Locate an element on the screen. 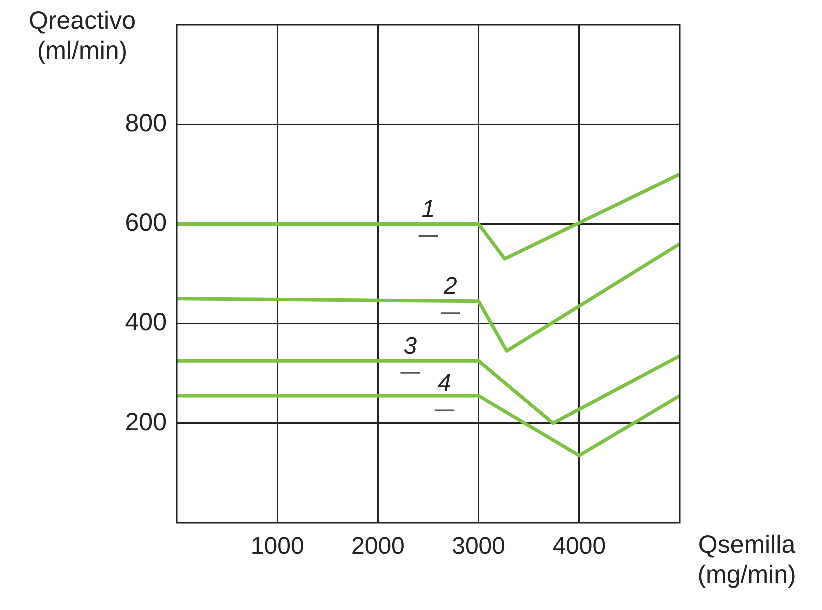  x-axis-title: Qsemilla (mg/min) is located at coordinates (747, 560).